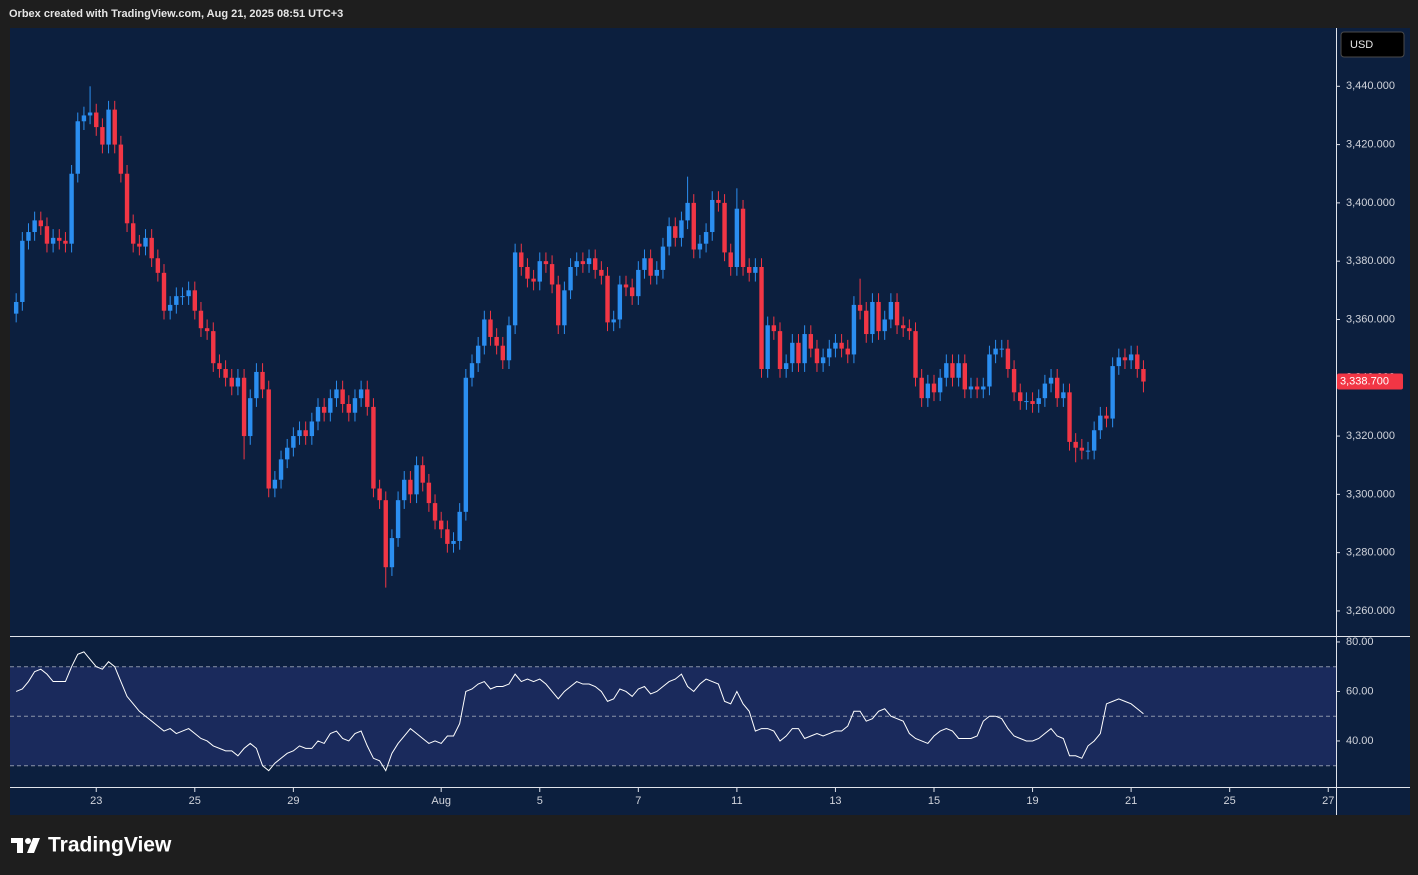 This screenshot has width=1418, height=875. Describe the element at coordinates (835, 801) in the screenshot. I see `x-tick-label: 13` at that location.